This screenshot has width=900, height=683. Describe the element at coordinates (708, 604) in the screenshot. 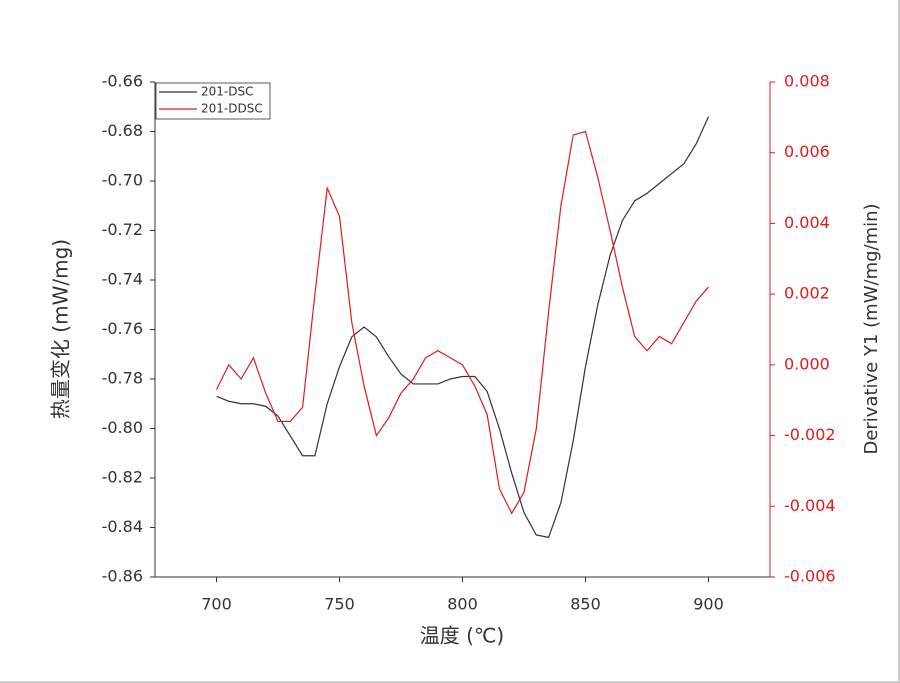

I see `x-tick-label: 900` at that location.